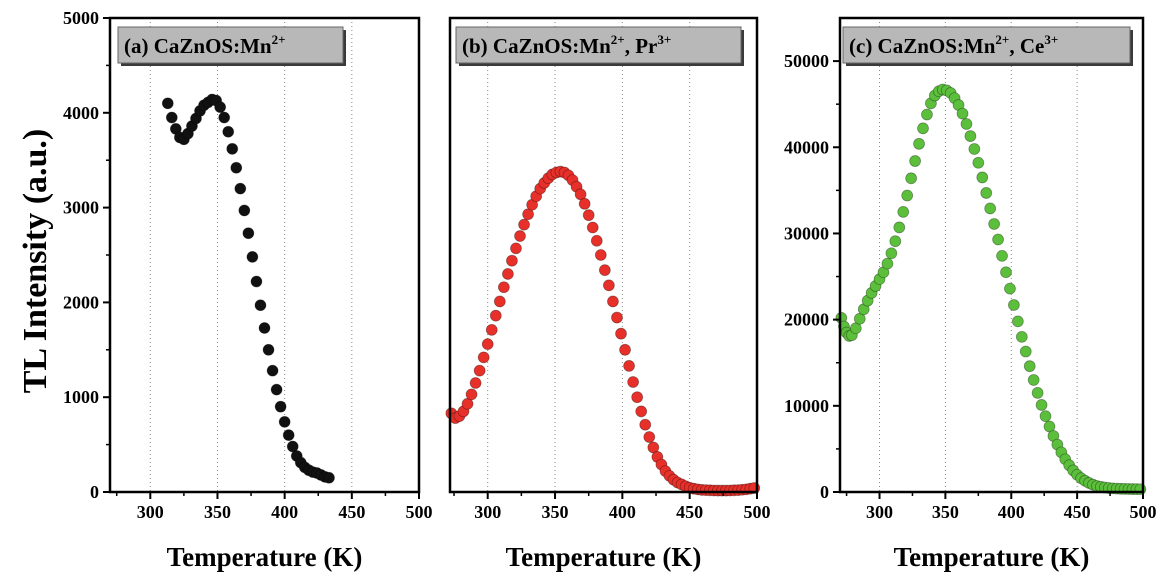 The image size is (1161, 577). What do you see at coordinates (205, 45) in the screenshot?
I see `panel-label: (a) CaZnOS:Mn2+` at bounding box center [205, 45].